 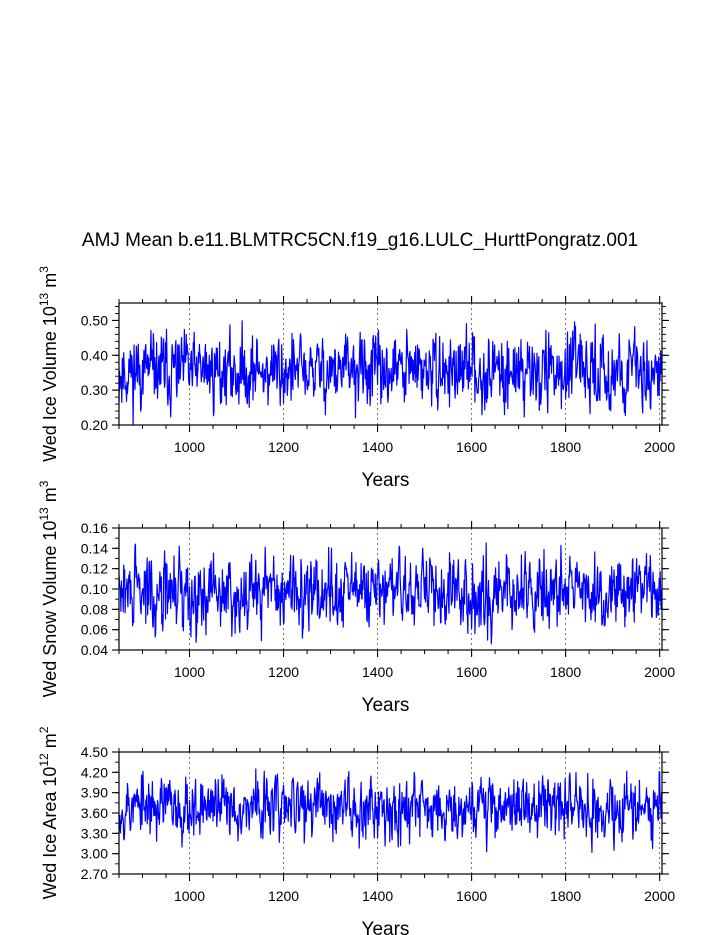 I want to click on y-tick-label: 0.14, so click(x=94, y=548).